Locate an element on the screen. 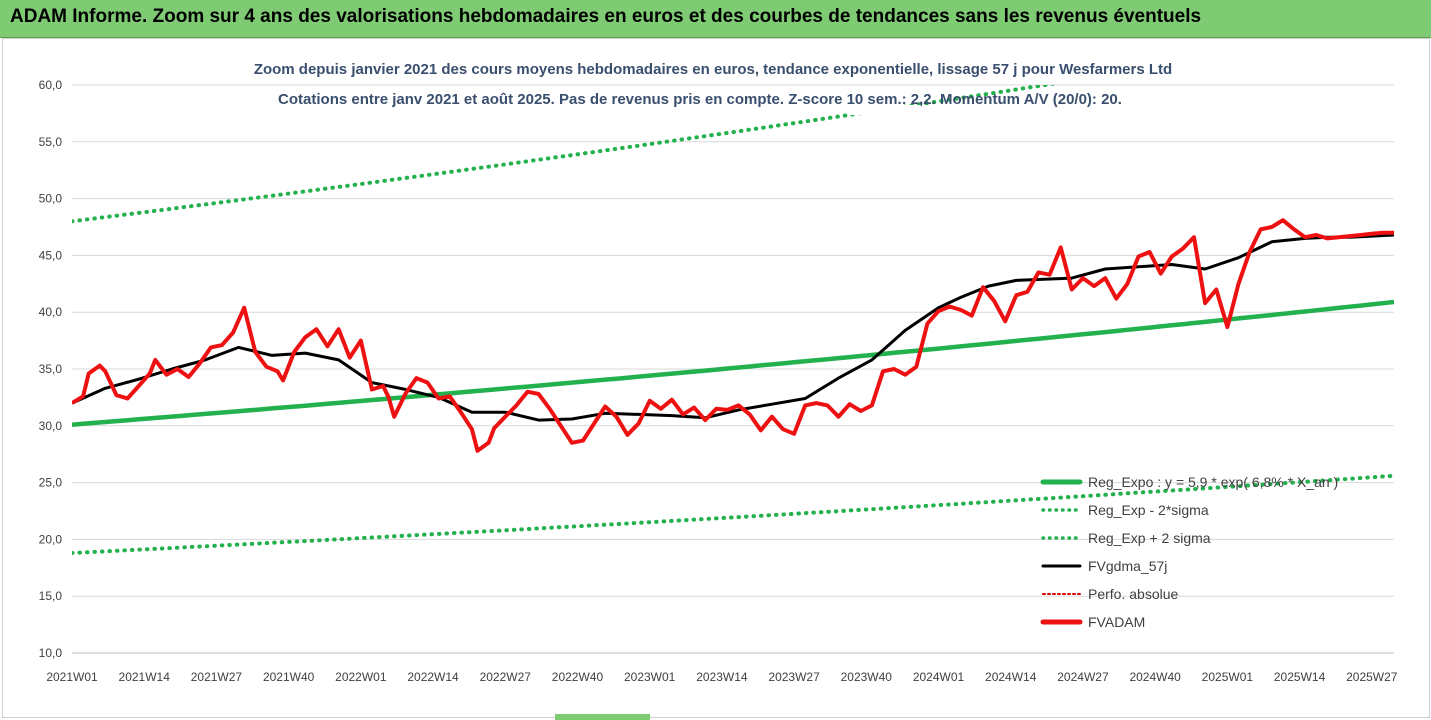 Image resolution: width=1431 pixels, height=720 pixels. legend-label: Reg_Exp - 2*sigma is located at coordinates (1148, 510).